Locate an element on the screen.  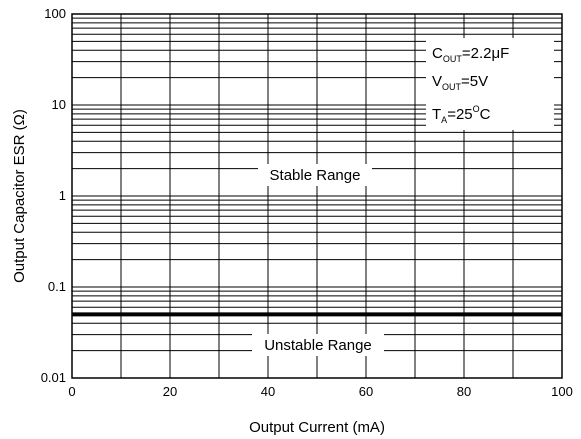
cout-label: COUT=2.2μF is located at coordinates (470, 54).